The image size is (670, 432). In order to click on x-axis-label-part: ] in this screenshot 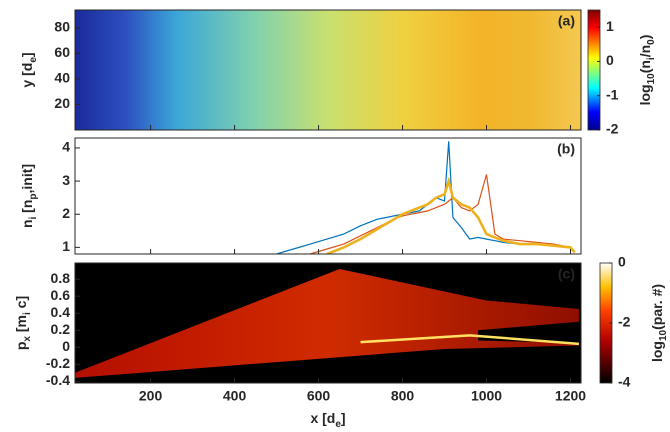, I will do `click(343, 418)`.